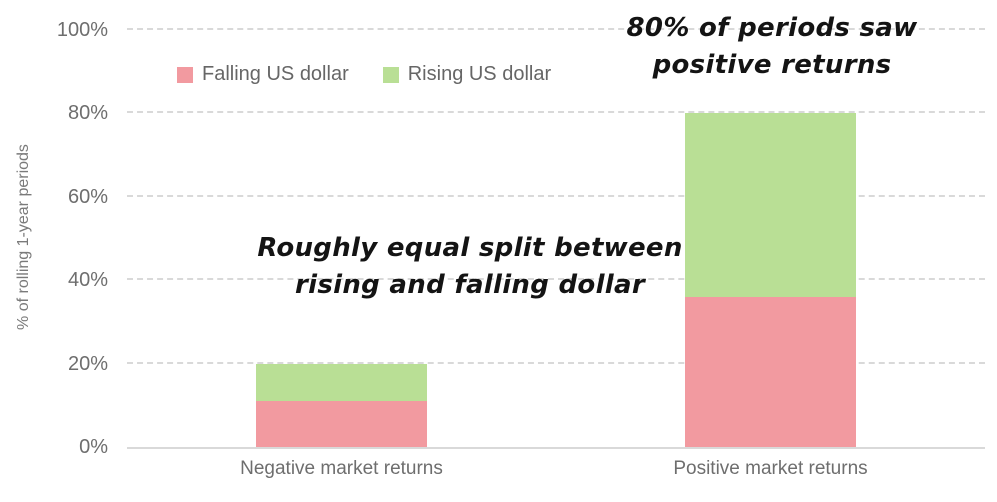  I want to click on legend-item-rising-us-dollar: Rising US dollar, so click(467, 74).